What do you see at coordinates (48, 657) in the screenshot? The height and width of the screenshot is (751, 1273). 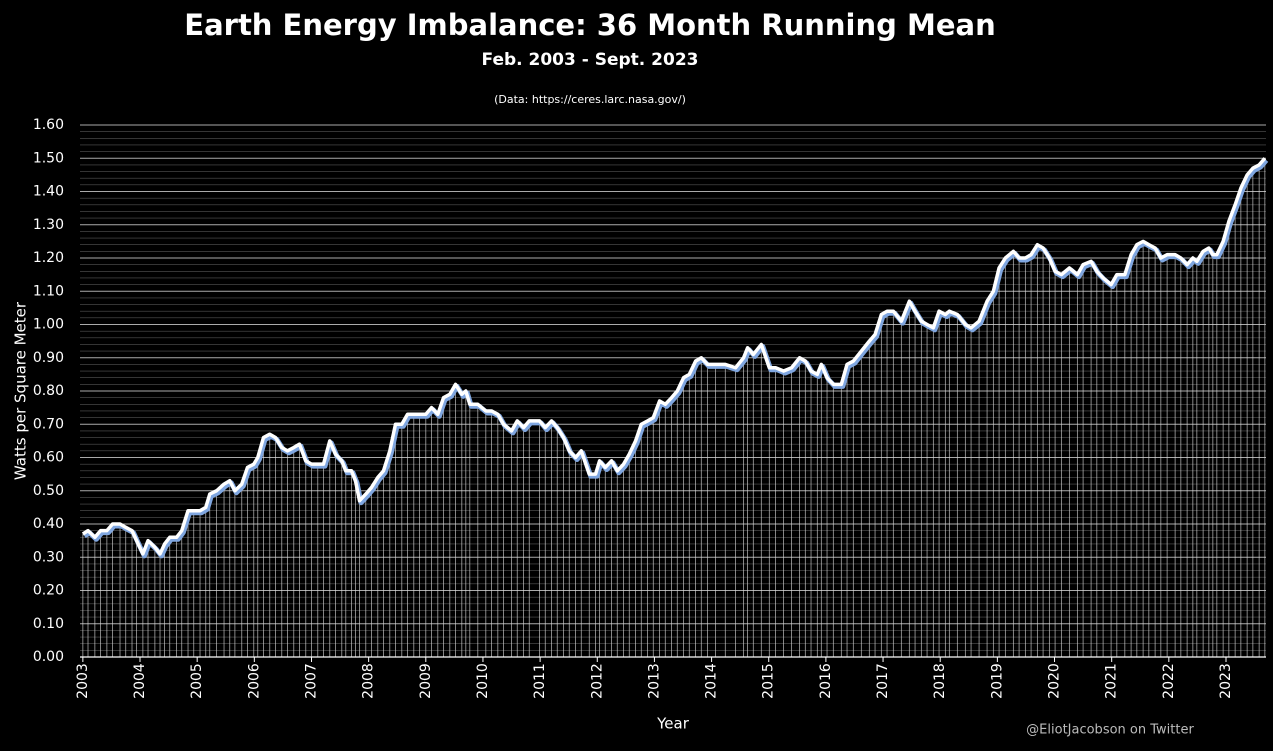 I see `y-tick-label: 0.00` at bounding box center [48, 657].